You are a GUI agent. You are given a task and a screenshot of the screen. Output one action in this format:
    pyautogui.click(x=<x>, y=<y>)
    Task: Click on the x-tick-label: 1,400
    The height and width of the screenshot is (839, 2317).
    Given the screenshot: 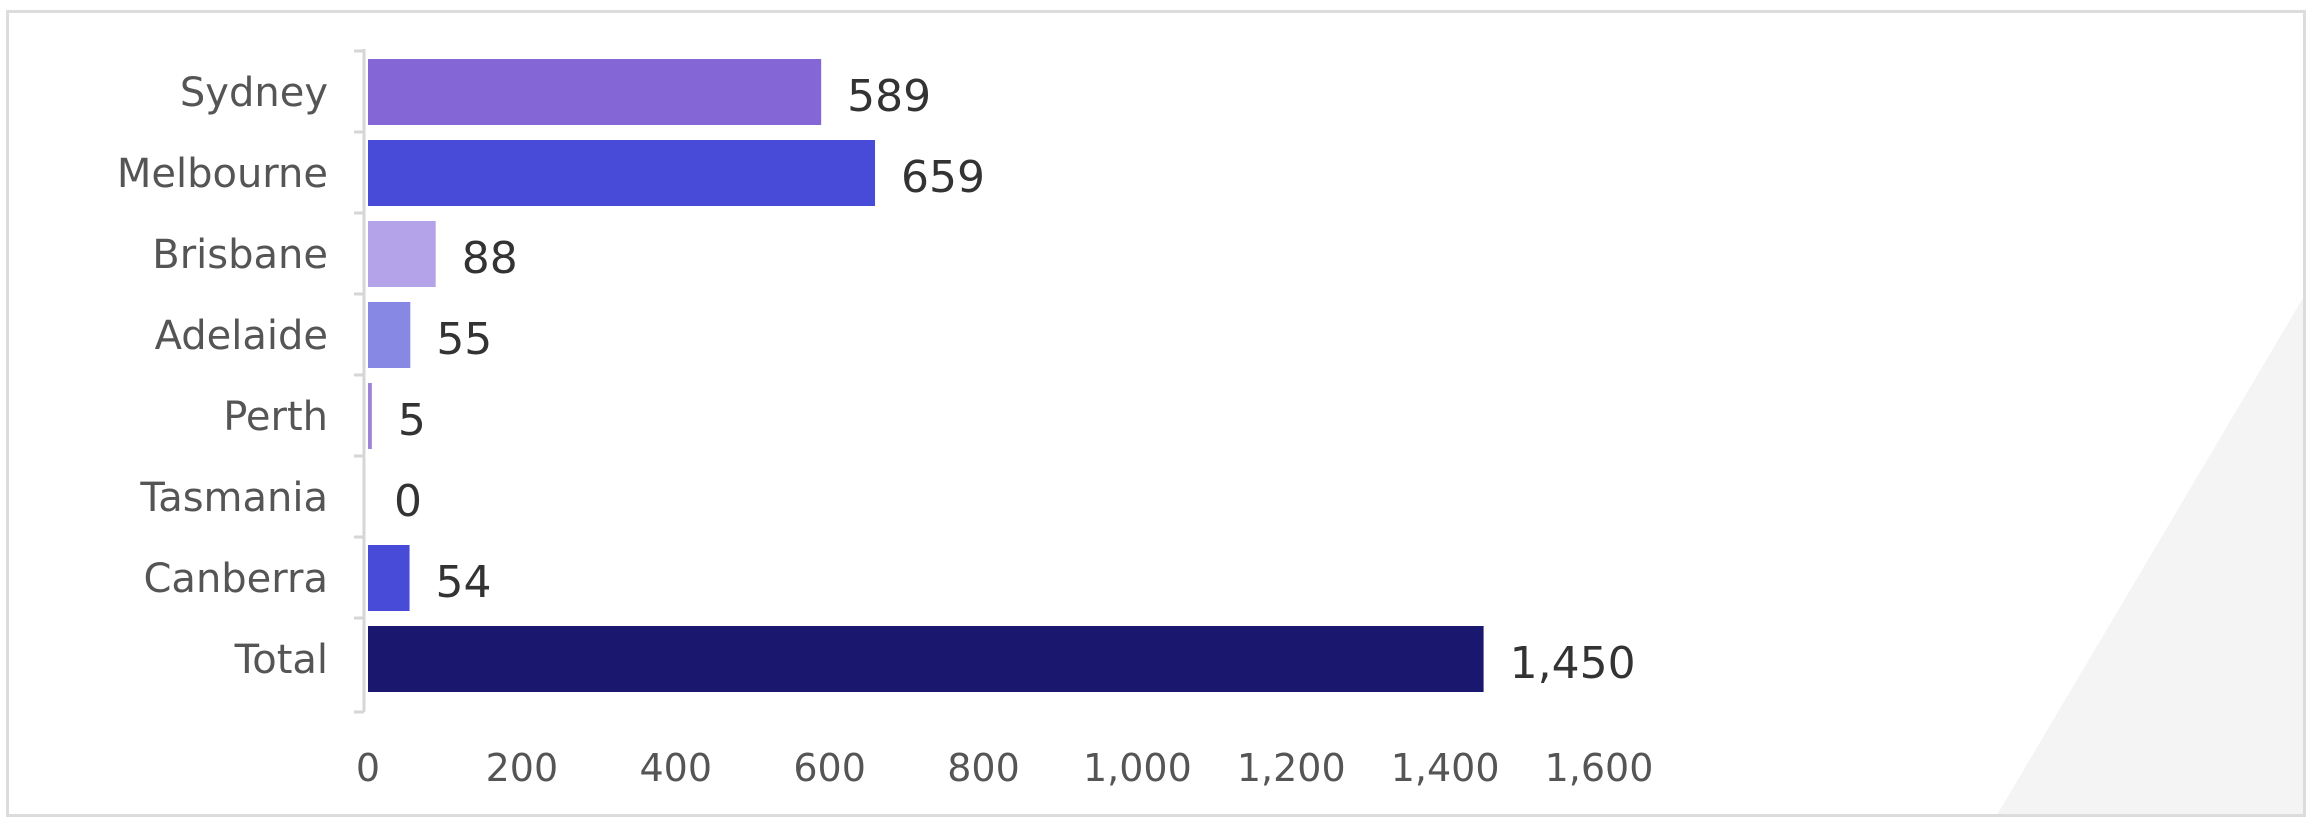 What is the action you would take?
    pyautogui.click(x=1445, y=768)
    